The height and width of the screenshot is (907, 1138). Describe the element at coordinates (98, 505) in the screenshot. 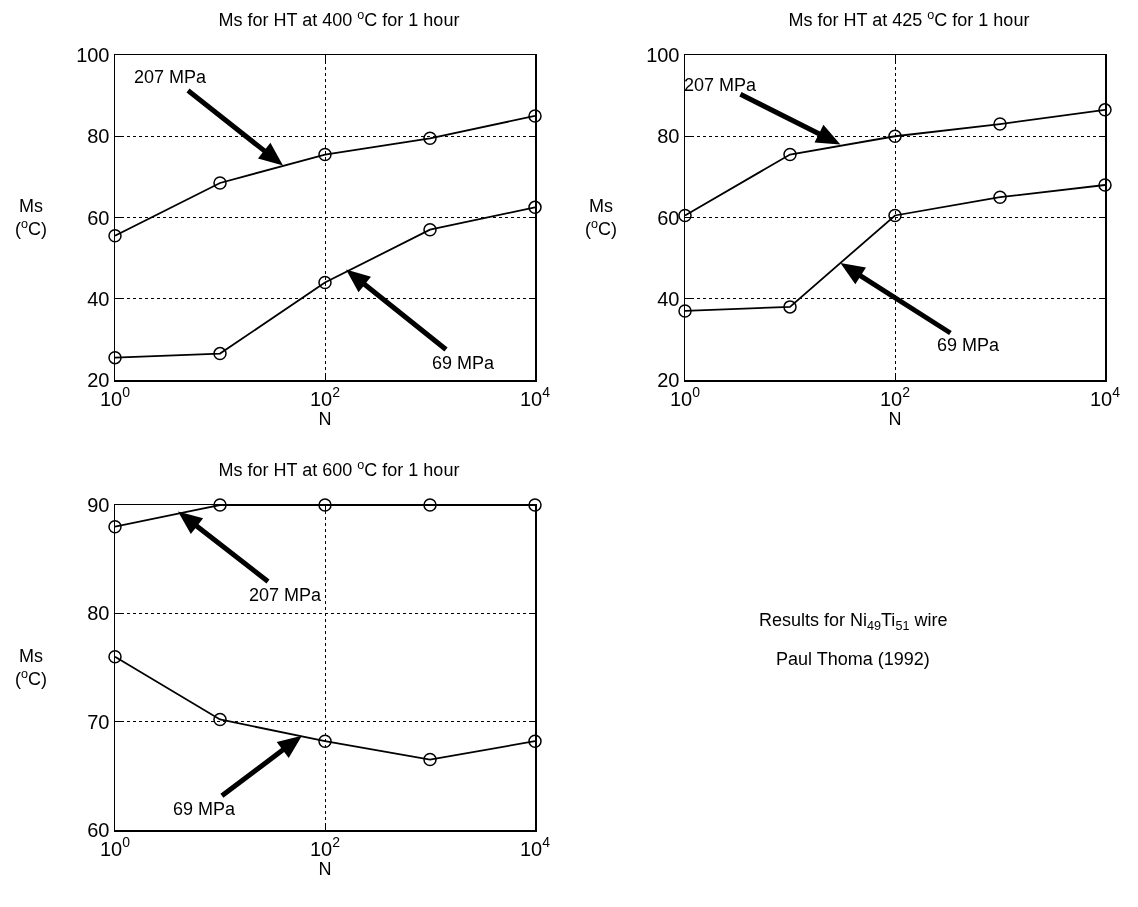

I see `y-tick-label: 90` at that location.